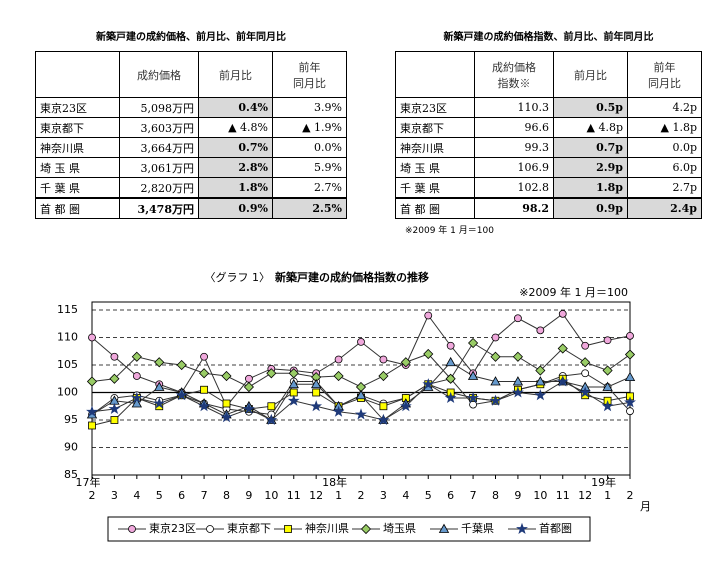 This screenshot has width=720, height=562. Describe the element at coordinates (238, 277) in the screenshot. I see `chart-title-prefix: 〈グラフ 1〉` at that location.